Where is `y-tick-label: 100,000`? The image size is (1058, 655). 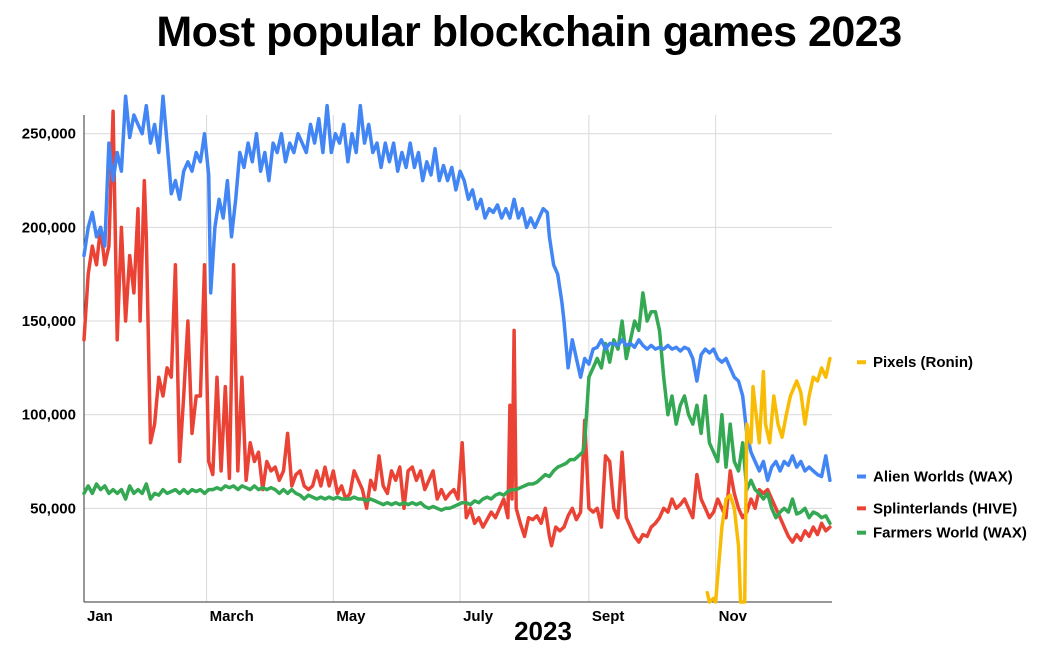 y-tick-label: 100,000 is located at coordinates (49, 415).